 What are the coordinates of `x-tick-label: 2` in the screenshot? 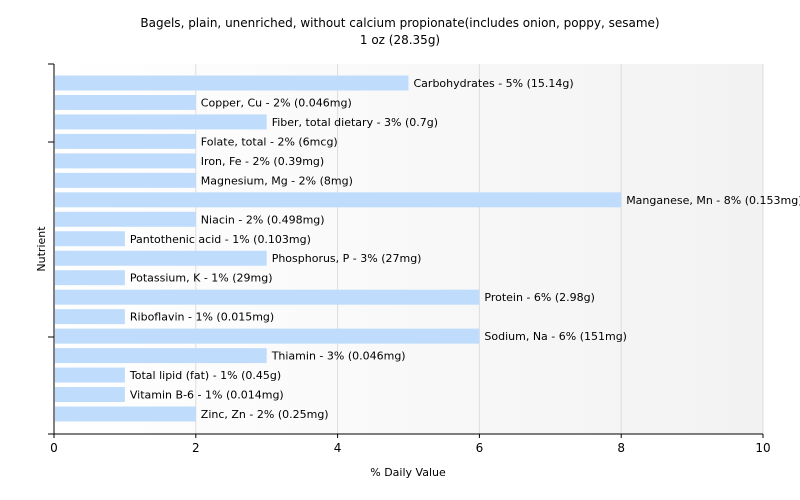 It's located at (196, 448).